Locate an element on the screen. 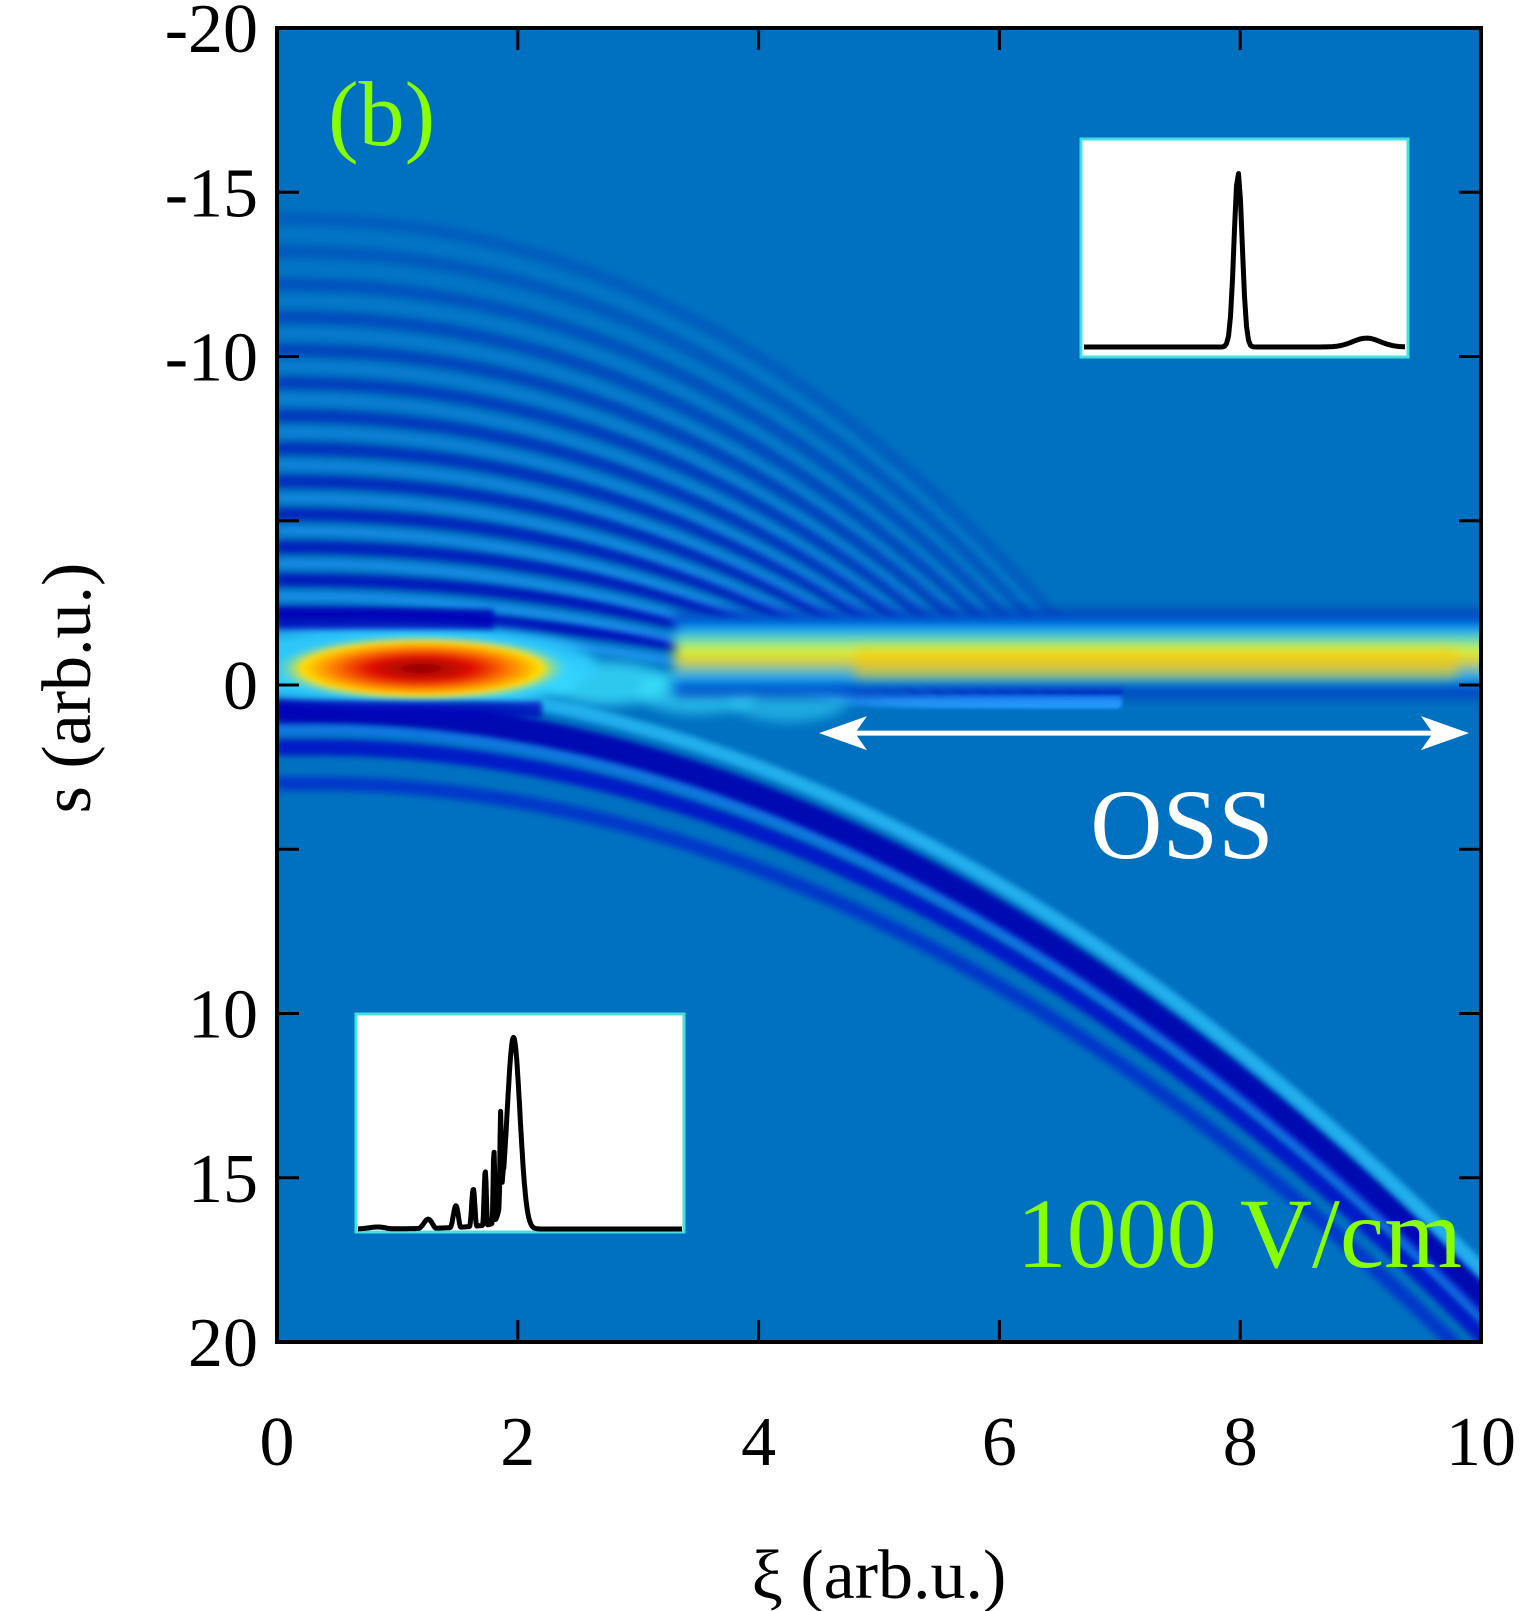 The image size is (1537, 1611). stationary-band-core is located at coordinates (1155, 663).